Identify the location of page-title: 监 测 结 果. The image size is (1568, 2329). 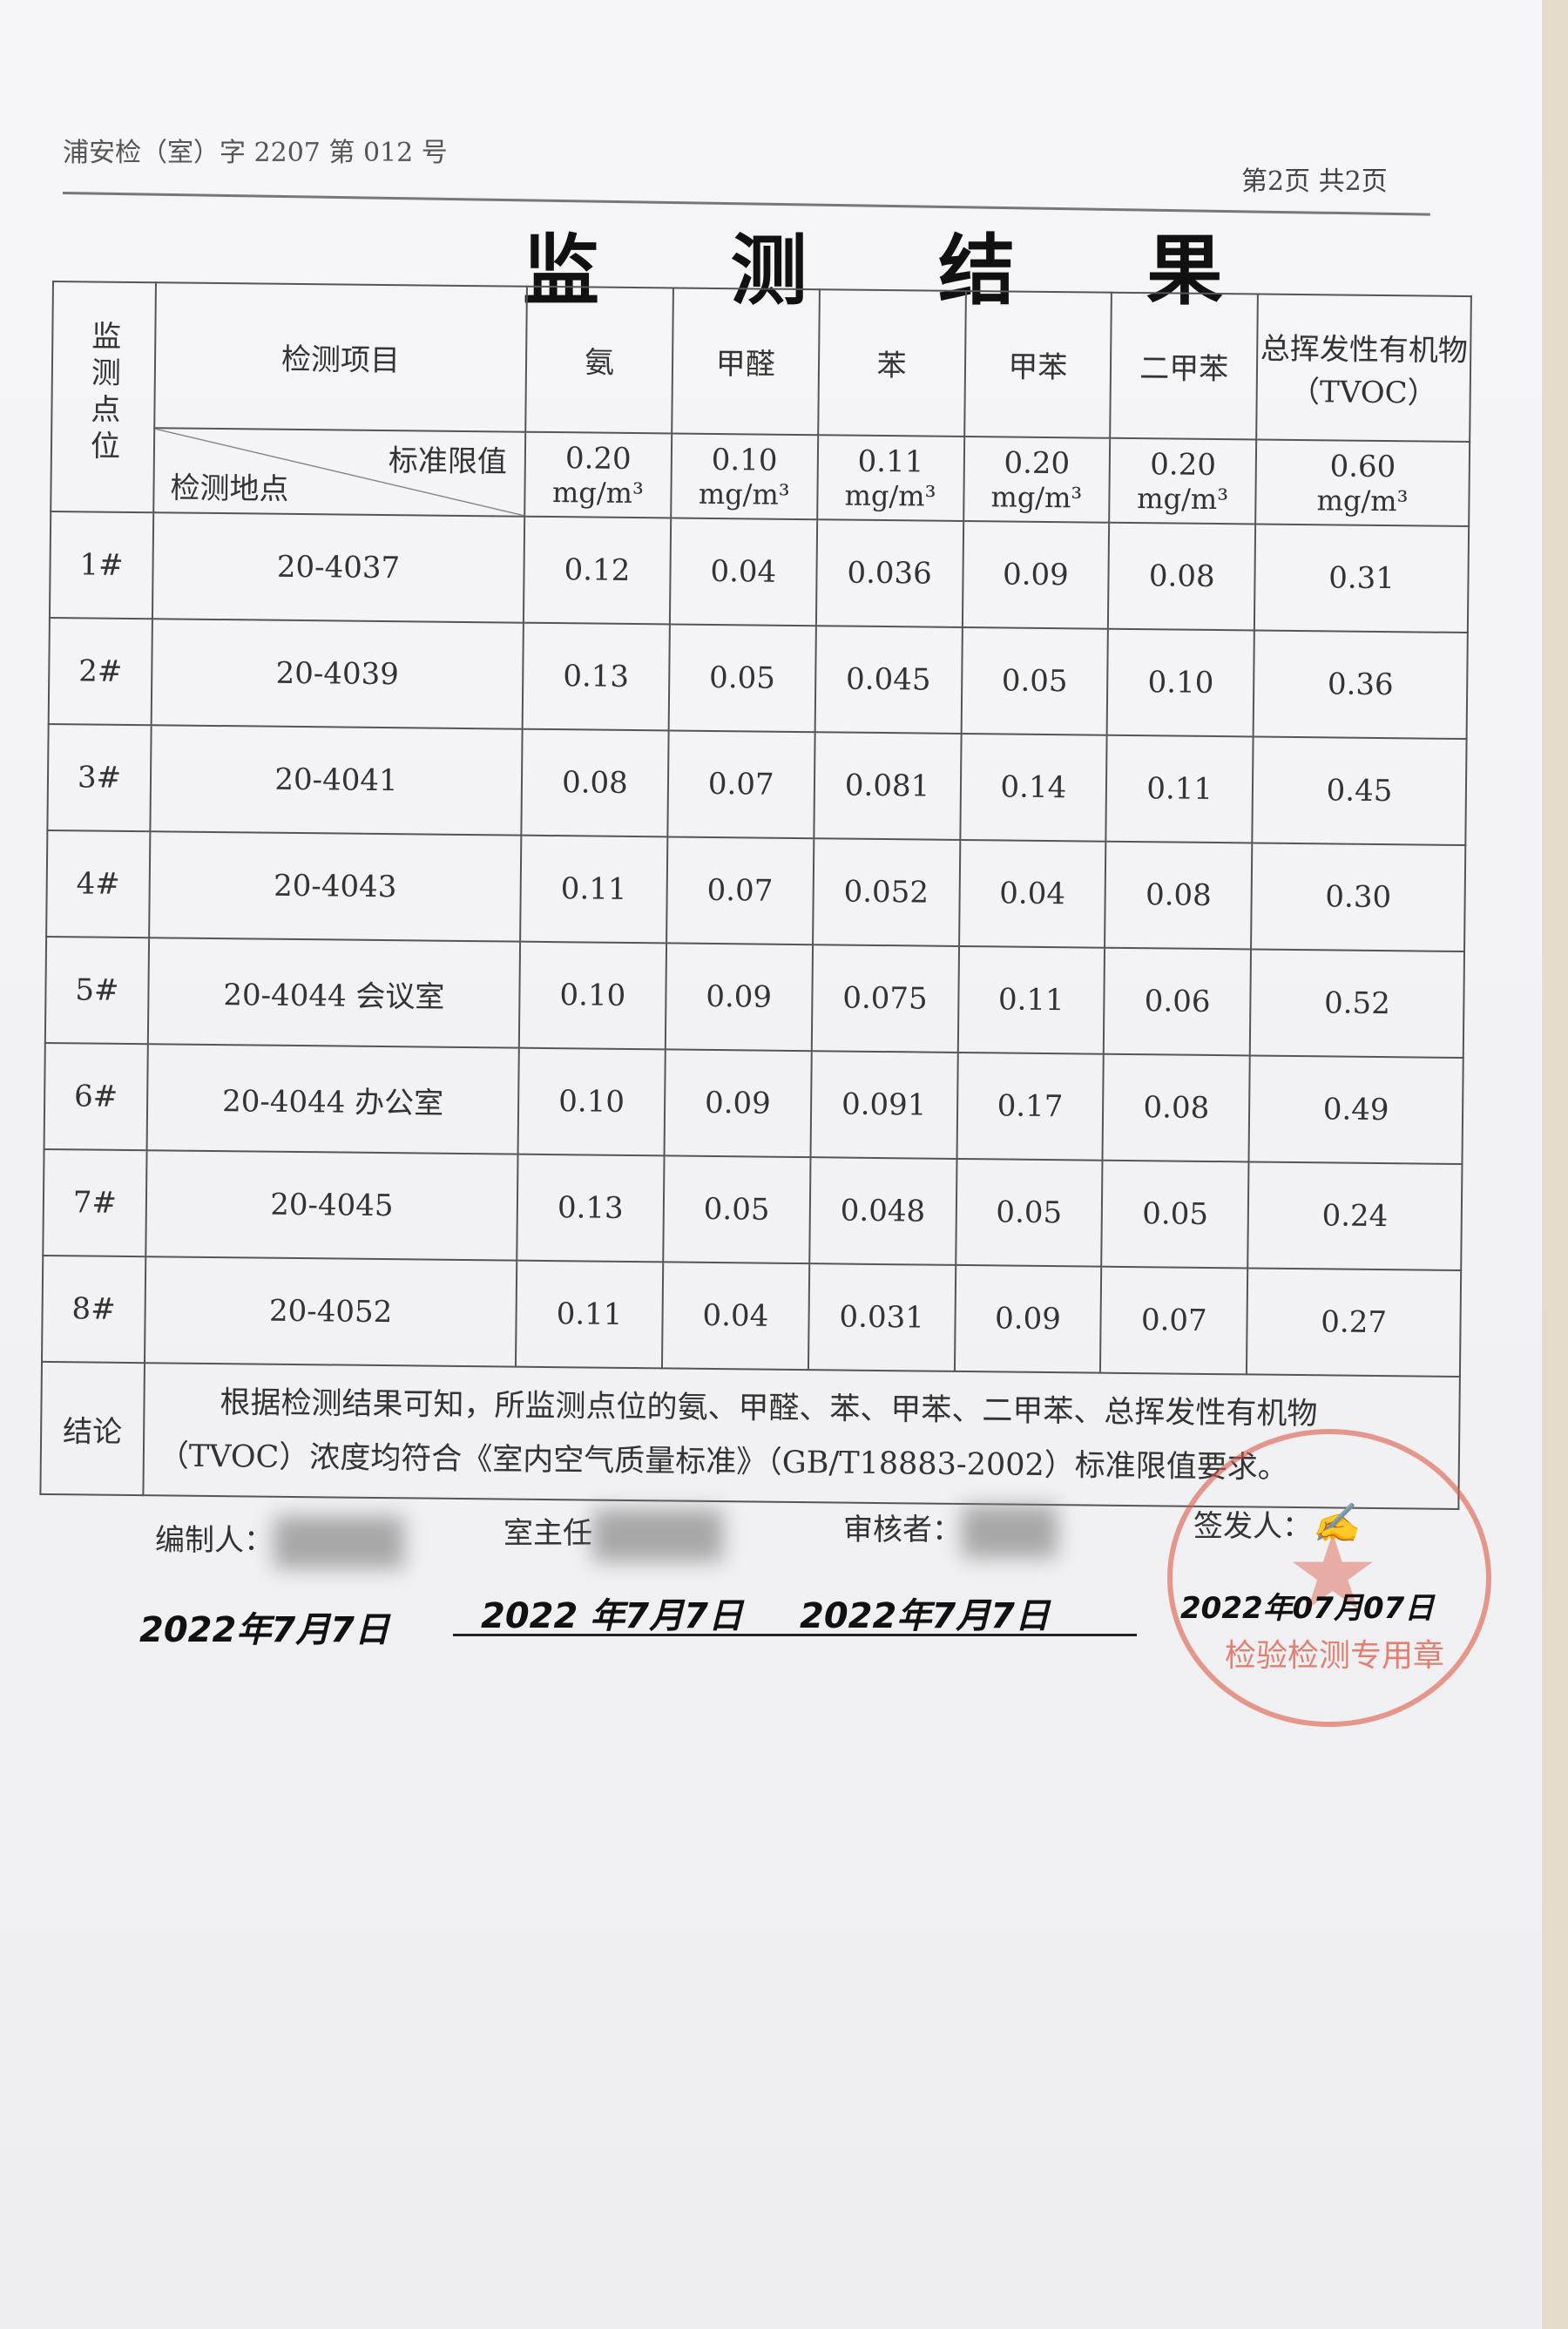
(899, 270).